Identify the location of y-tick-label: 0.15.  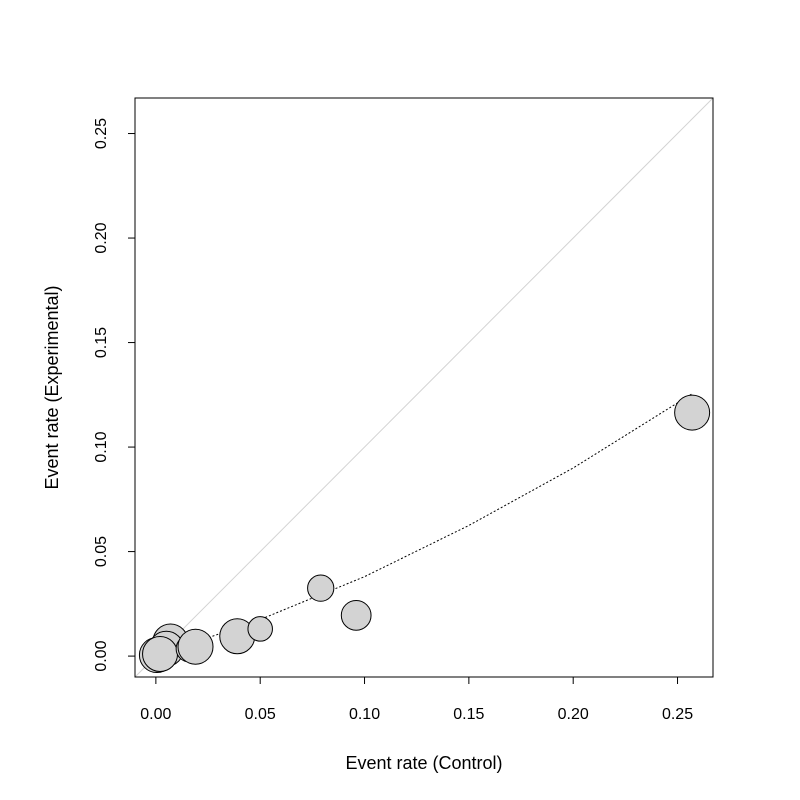
(101, 342).